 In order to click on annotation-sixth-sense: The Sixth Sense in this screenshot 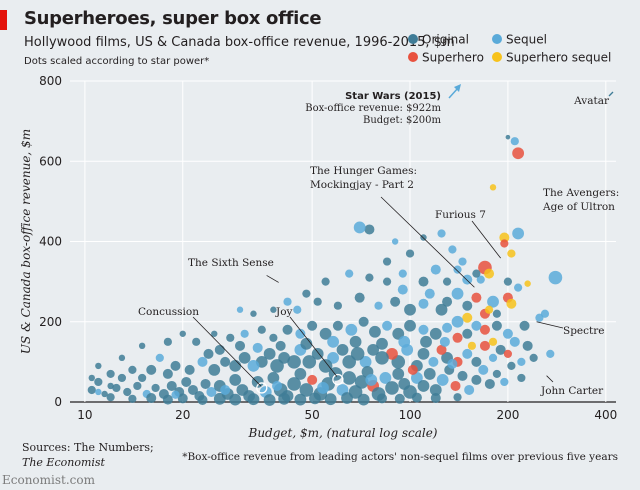, I will do `click(231, 263)`.